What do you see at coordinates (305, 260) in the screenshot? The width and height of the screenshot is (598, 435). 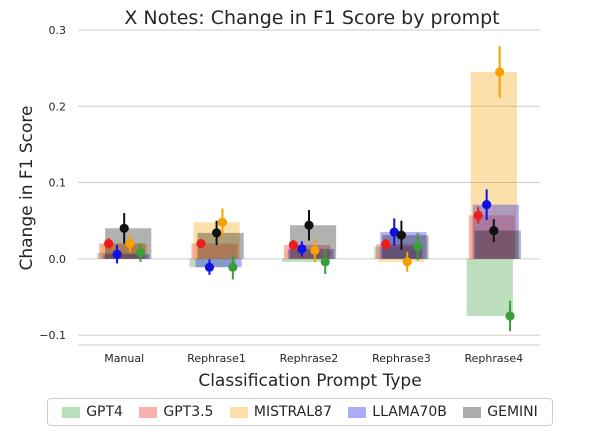 I see `bar-gpt4-rephrase2` at bounding box center [305, 260].